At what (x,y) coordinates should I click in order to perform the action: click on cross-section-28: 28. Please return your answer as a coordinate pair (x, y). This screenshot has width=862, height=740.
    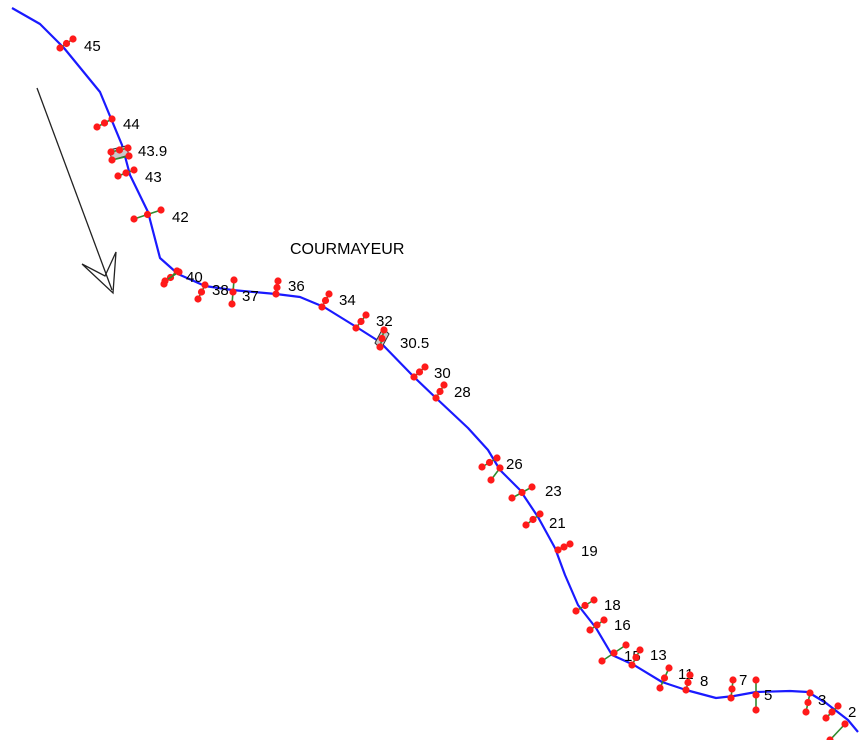
    Looking at the image, I should click on (451, 391).